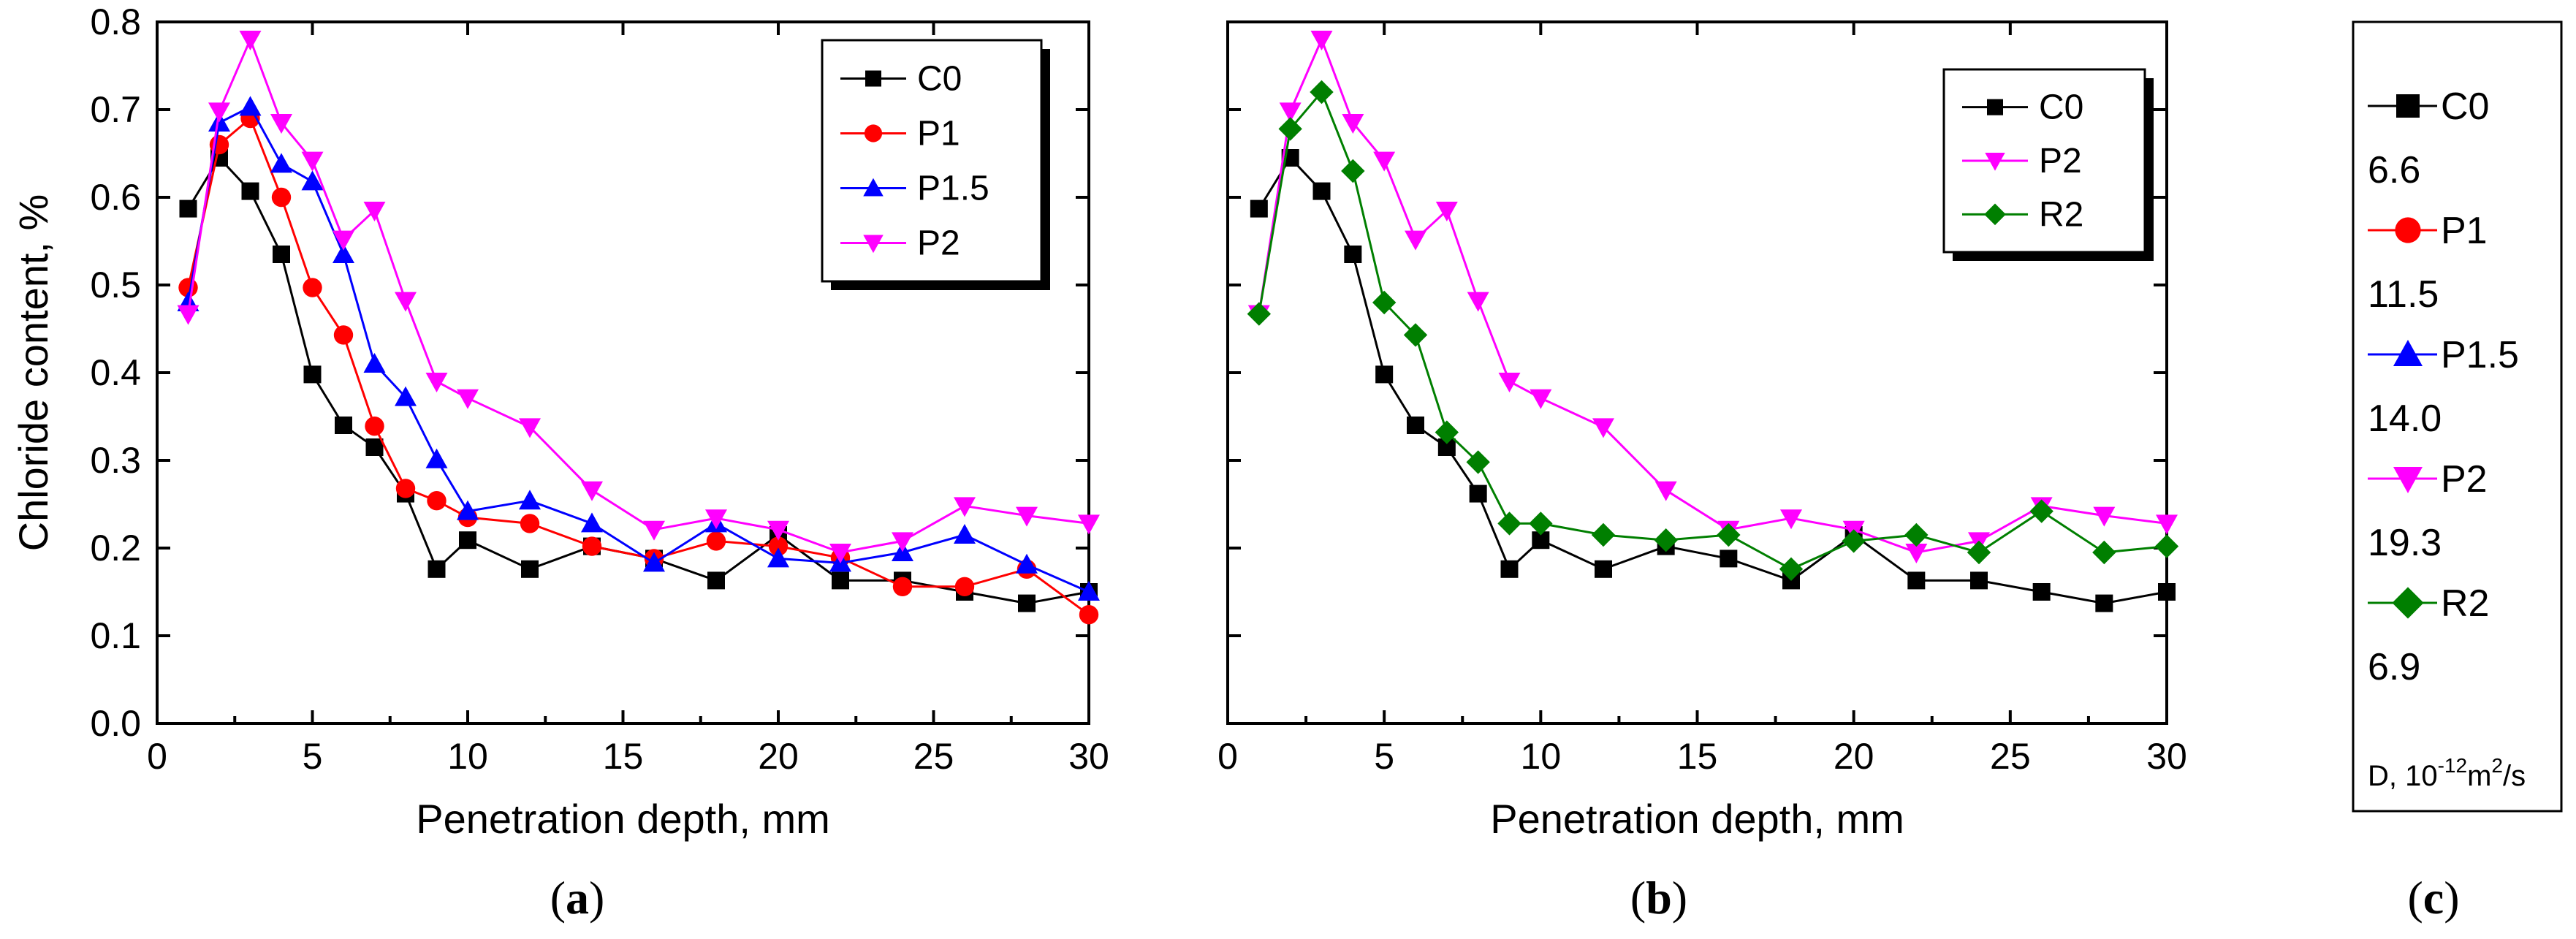  What do you see at coordinates (2408, 353) in the screenshot?
I see `key-marker-P1.5` at bounding box center [2408, 353].